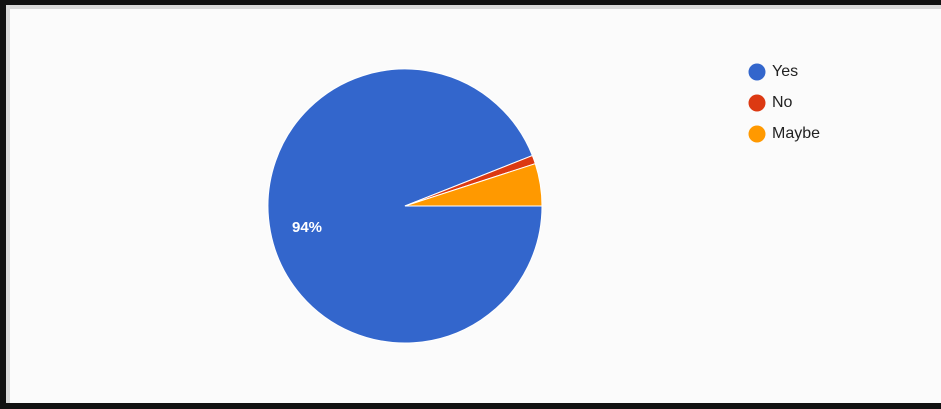 The height and width of the screenshot is (409, 941). What do you see at coordinates (796, 133) in the screenshot?
I see `legend-label-maybe: Maybe` at bounding box center [796, 133].